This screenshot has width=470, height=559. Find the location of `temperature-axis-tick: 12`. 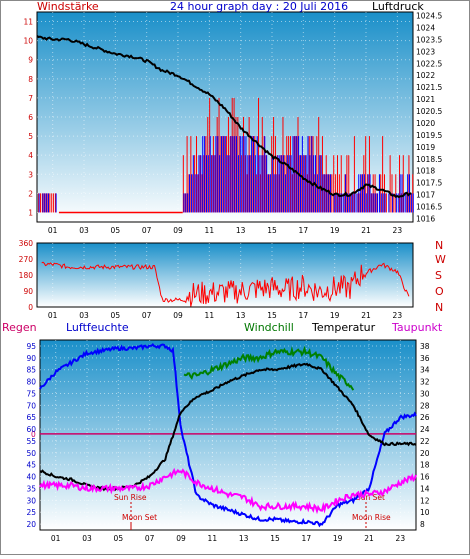

temperature-axis-tick: 12 is located at coordinates (425, 500).